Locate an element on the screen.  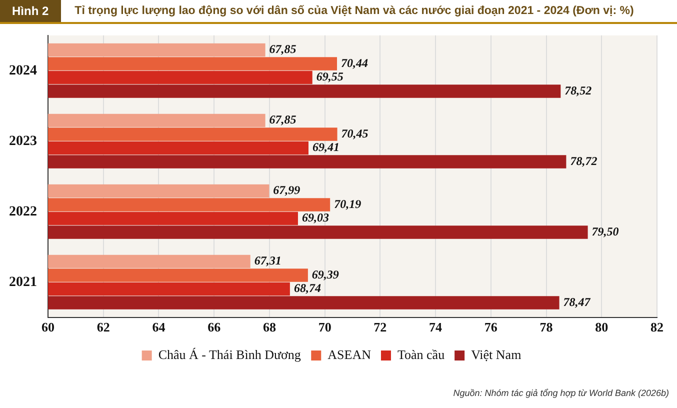
legend-label: ASEAN is located at coordinates (350, 354).